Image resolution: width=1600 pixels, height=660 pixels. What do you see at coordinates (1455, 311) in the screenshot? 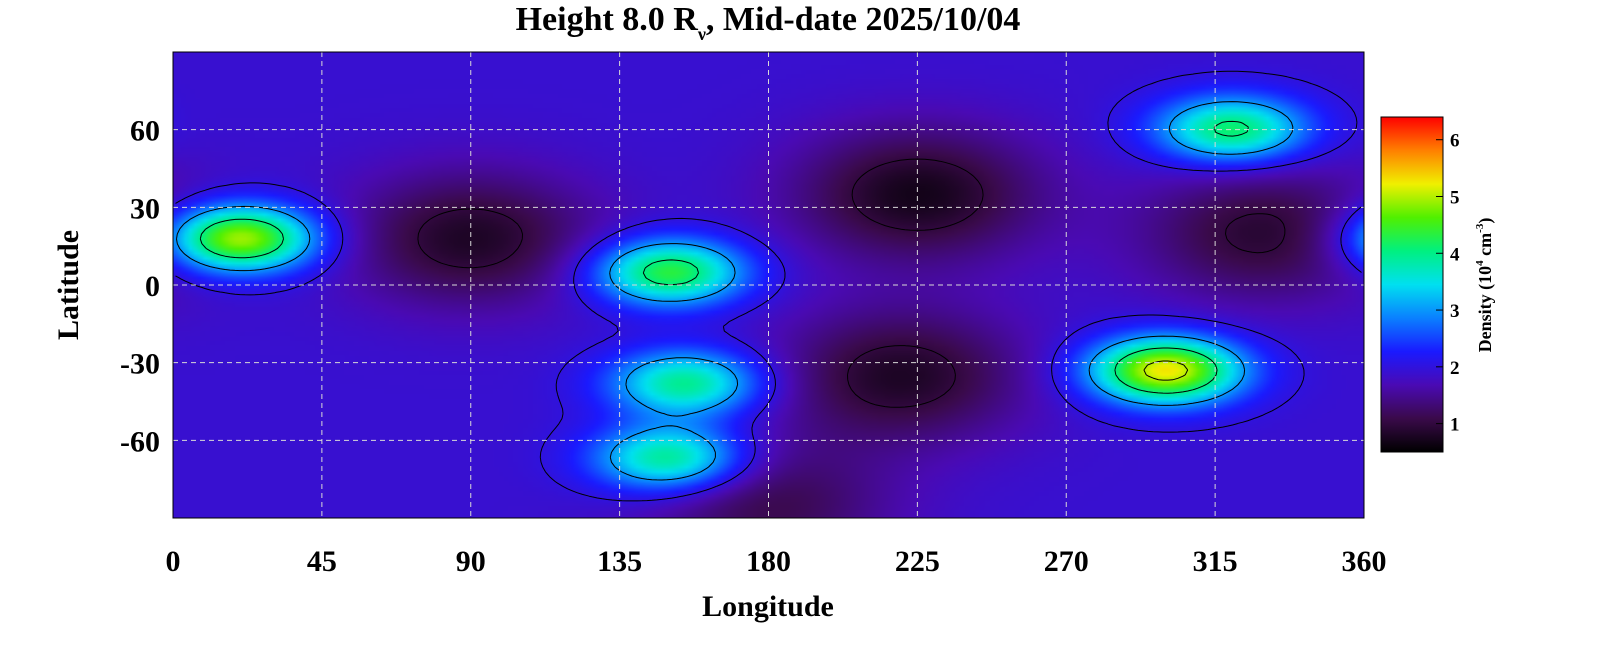
I see `colorbar-tick-label: 3` at bounding box center [1455, 311].